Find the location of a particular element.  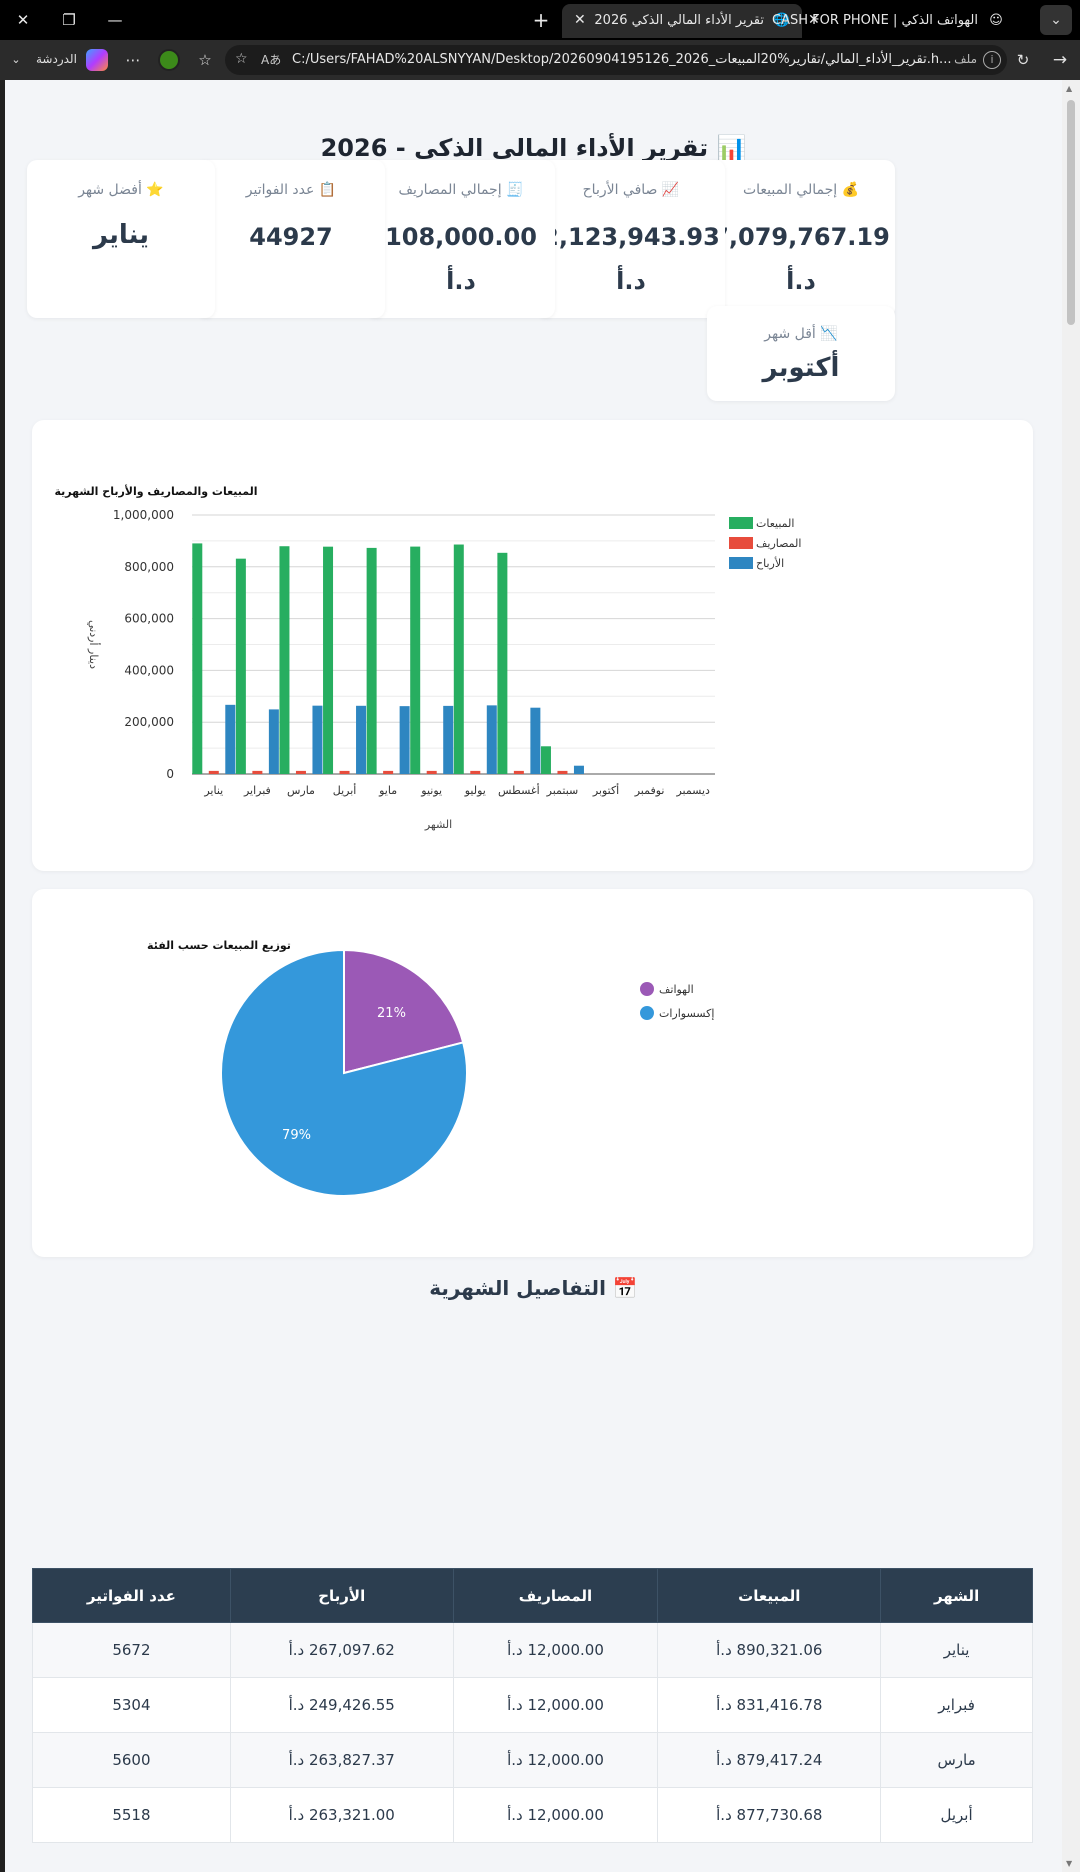

site-info-icon: i is located at coordinates (992, 60).